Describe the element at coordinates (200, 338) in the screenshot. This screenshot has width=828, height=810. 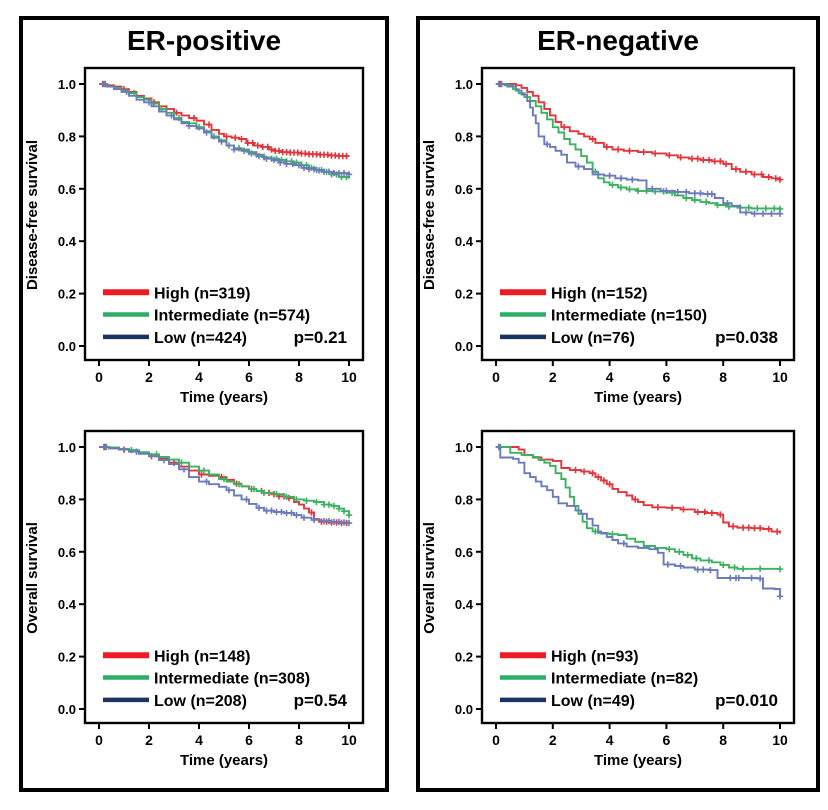
I see `legend-label-low: Low (n=424)` at that location.